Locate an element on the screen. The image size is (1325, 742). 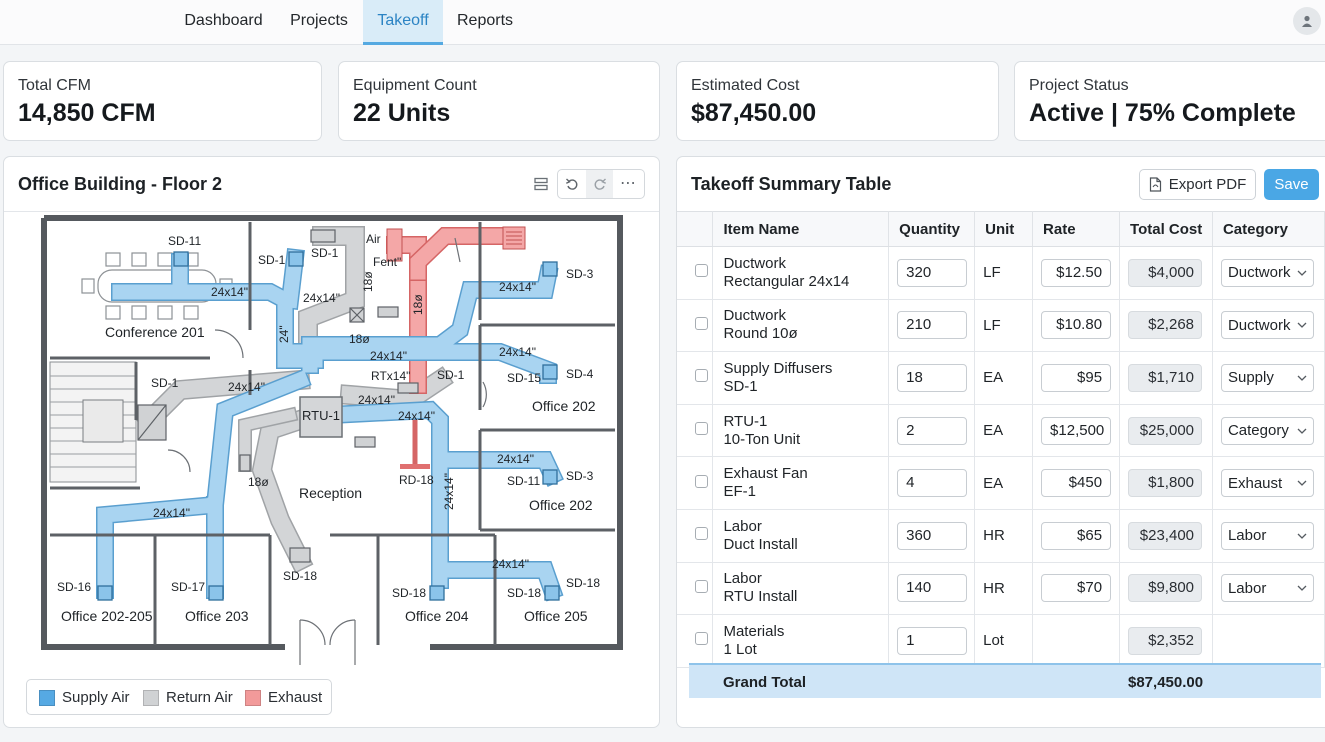
item-name: Ductwork is located at coordinates (754, 316).